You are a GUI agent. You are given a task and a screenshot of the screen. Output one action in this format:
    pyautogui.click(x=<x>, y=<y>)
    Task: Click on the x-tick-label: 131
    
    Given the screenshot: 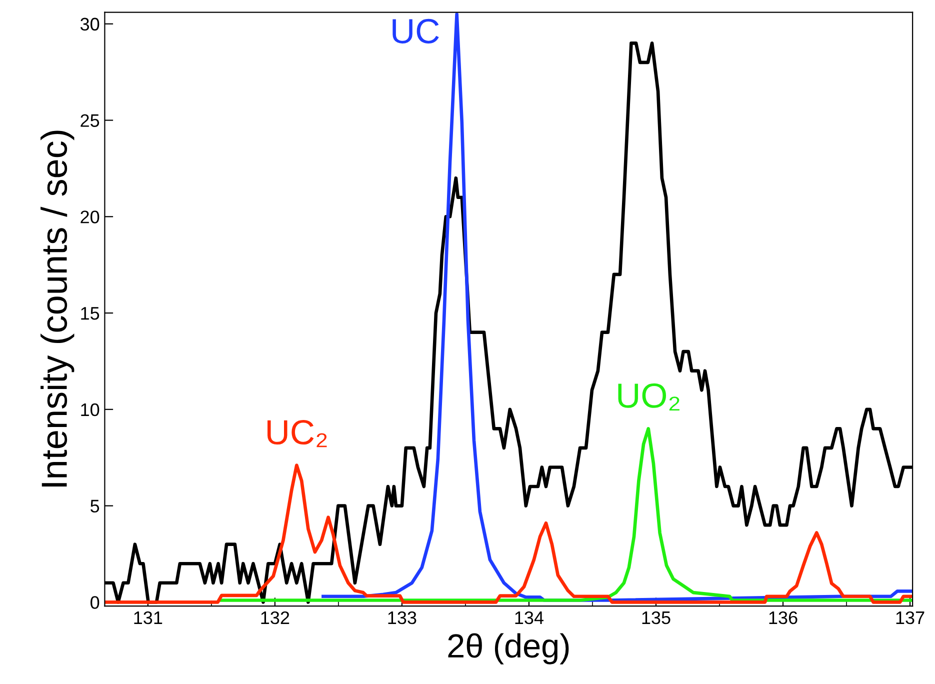 What is the action you would take?
    pyautogui.click(x=148, y=617)
    